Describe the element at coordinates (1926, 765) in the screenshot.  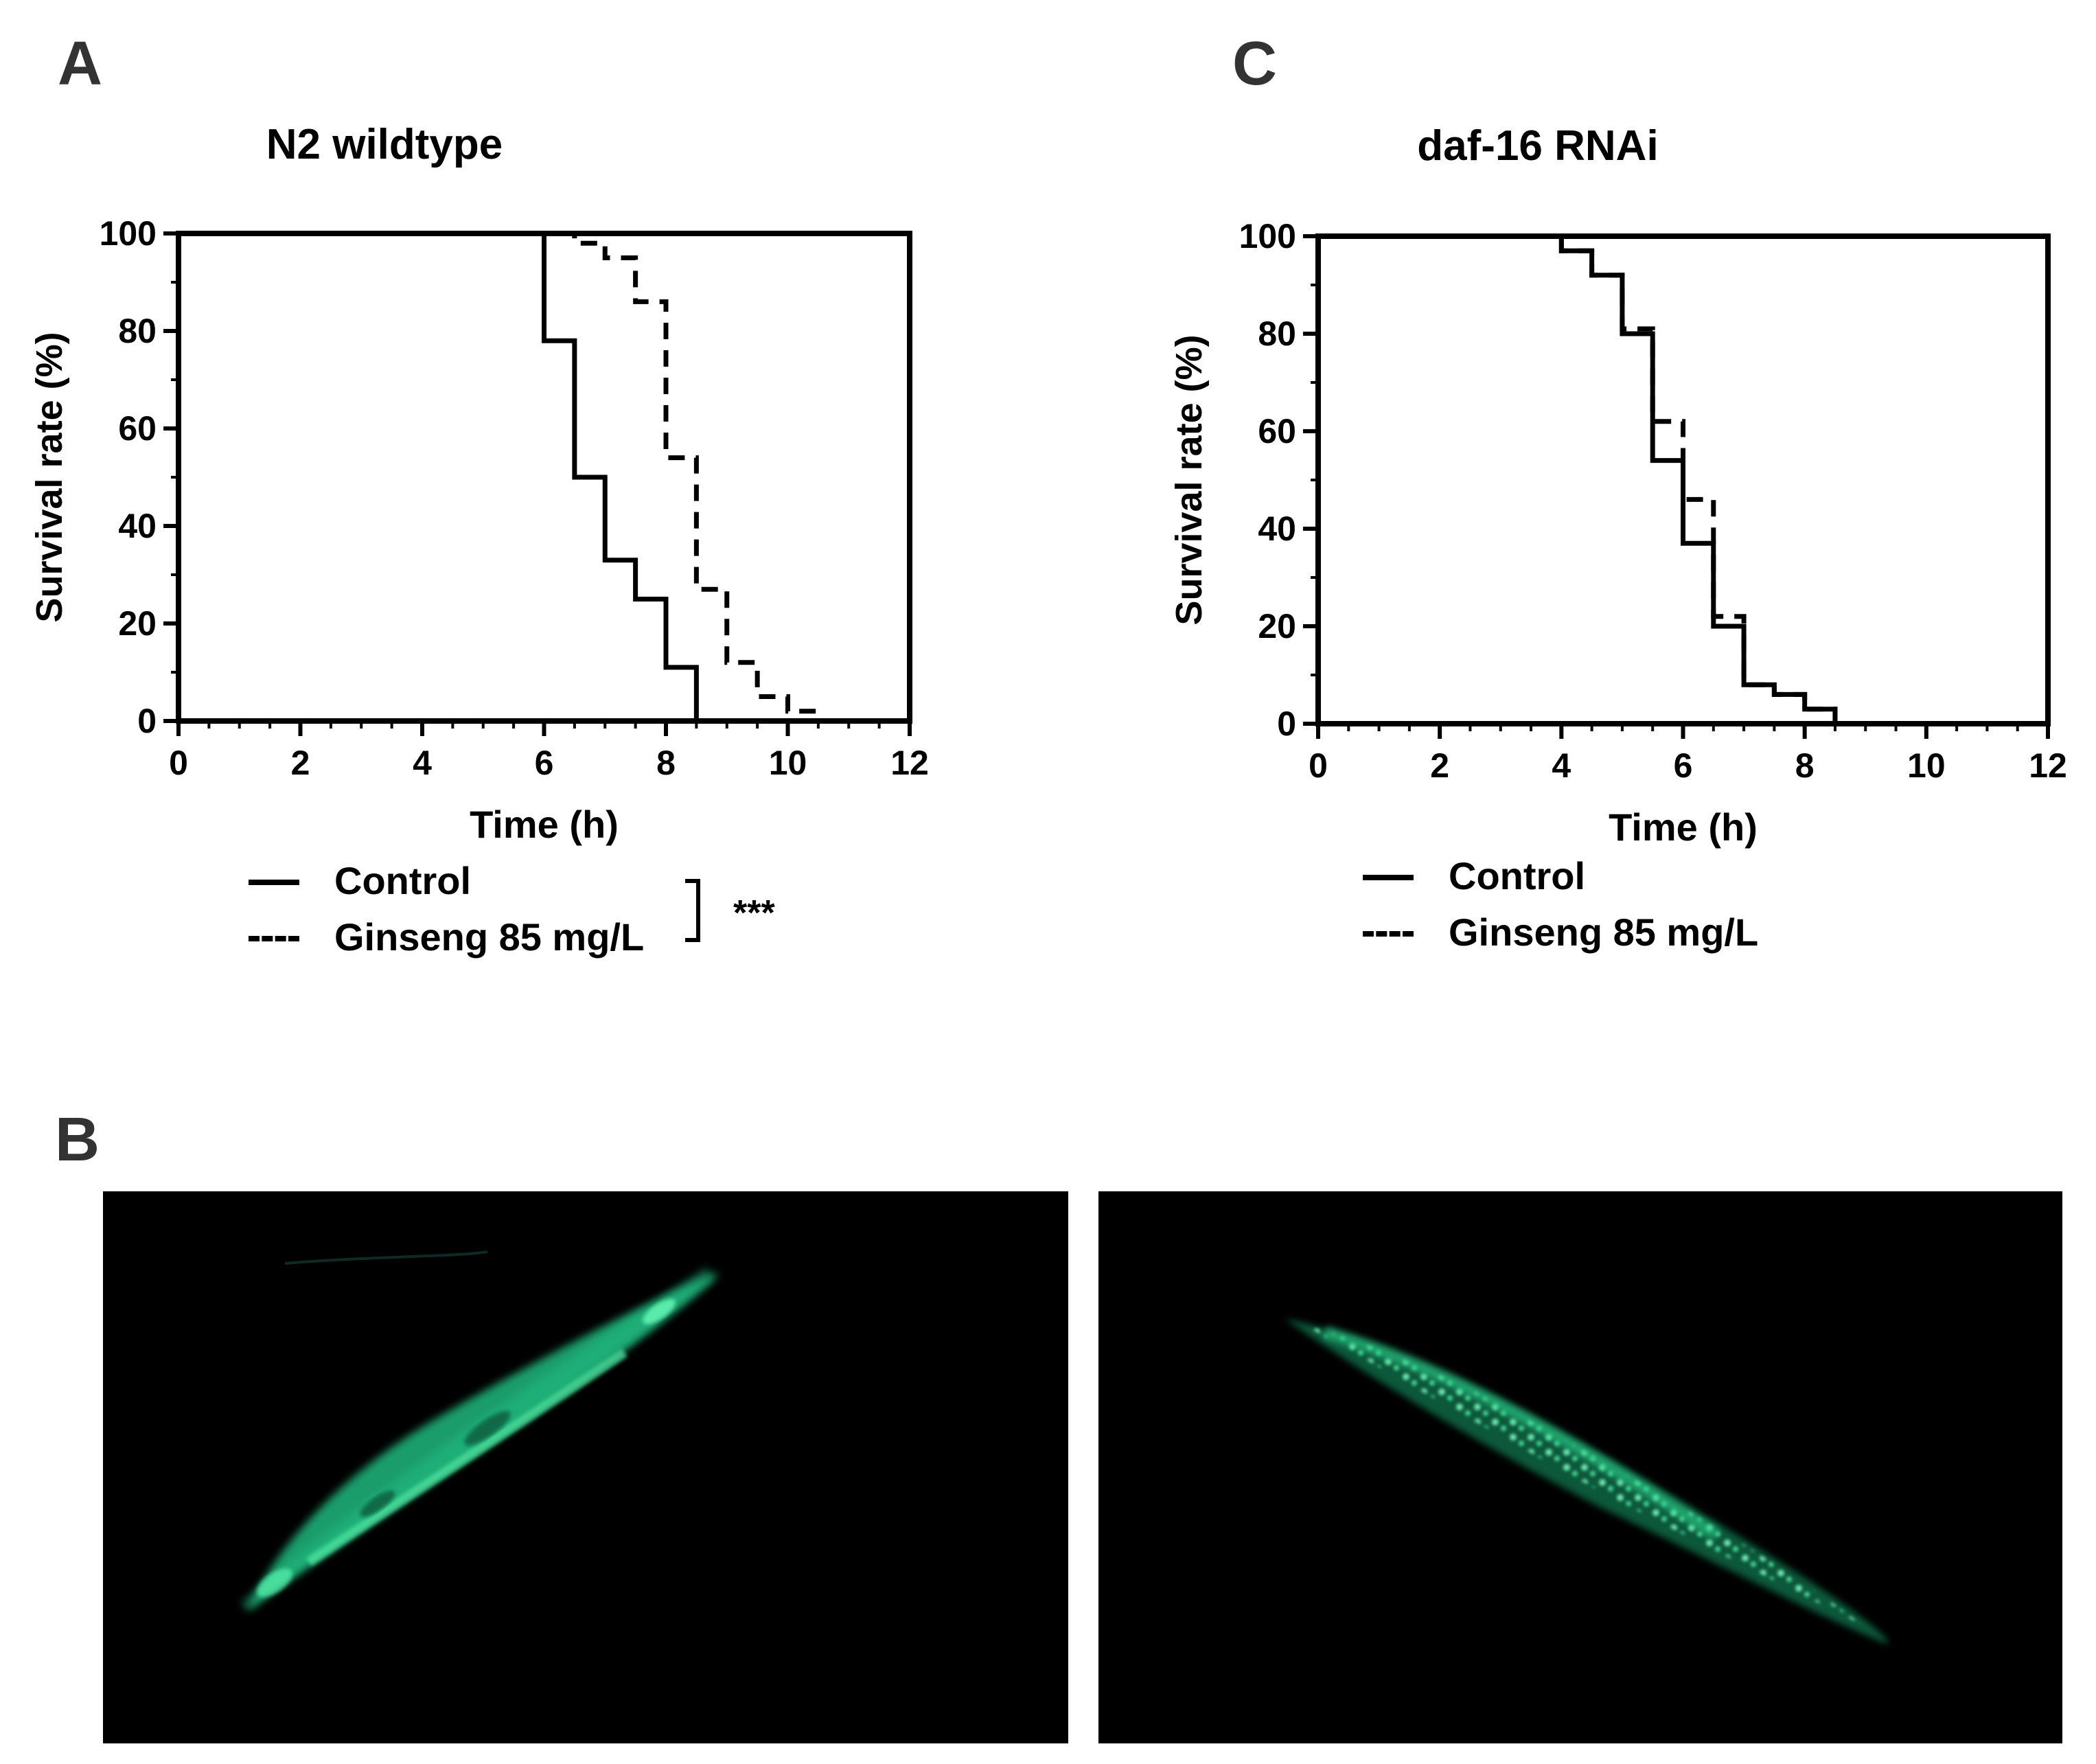
I see `chart-c-x-tick-label: 10` at that location.